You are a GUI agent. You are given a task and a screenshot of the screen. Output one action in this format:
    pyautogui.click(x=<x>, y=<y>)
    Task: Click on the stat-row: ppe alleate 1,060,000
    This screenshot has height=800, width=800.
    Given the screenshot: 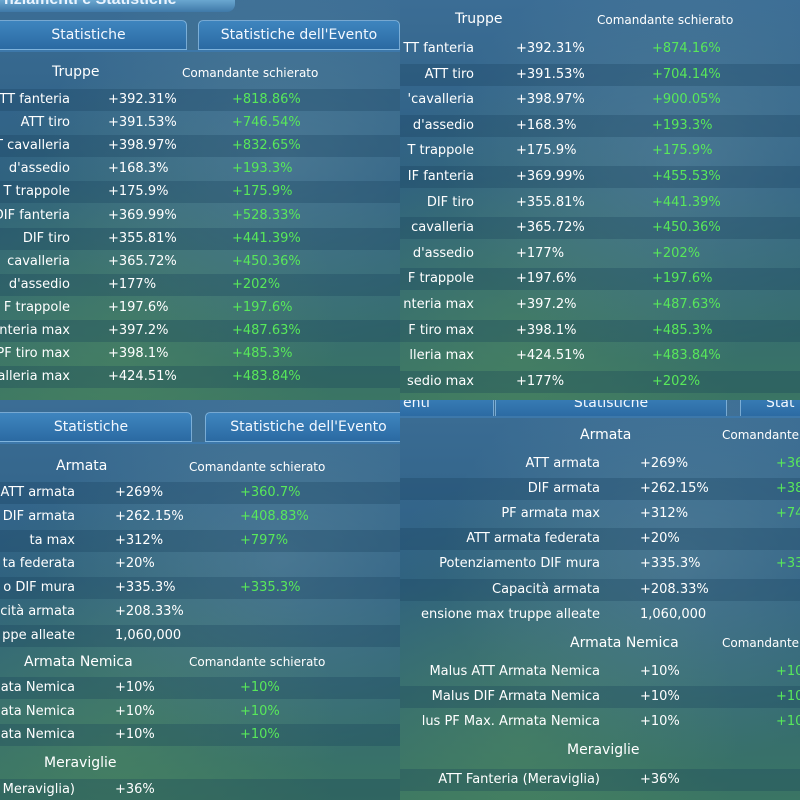 What is the action you would take?
    pyautogui.click(x=200, y=635)
    